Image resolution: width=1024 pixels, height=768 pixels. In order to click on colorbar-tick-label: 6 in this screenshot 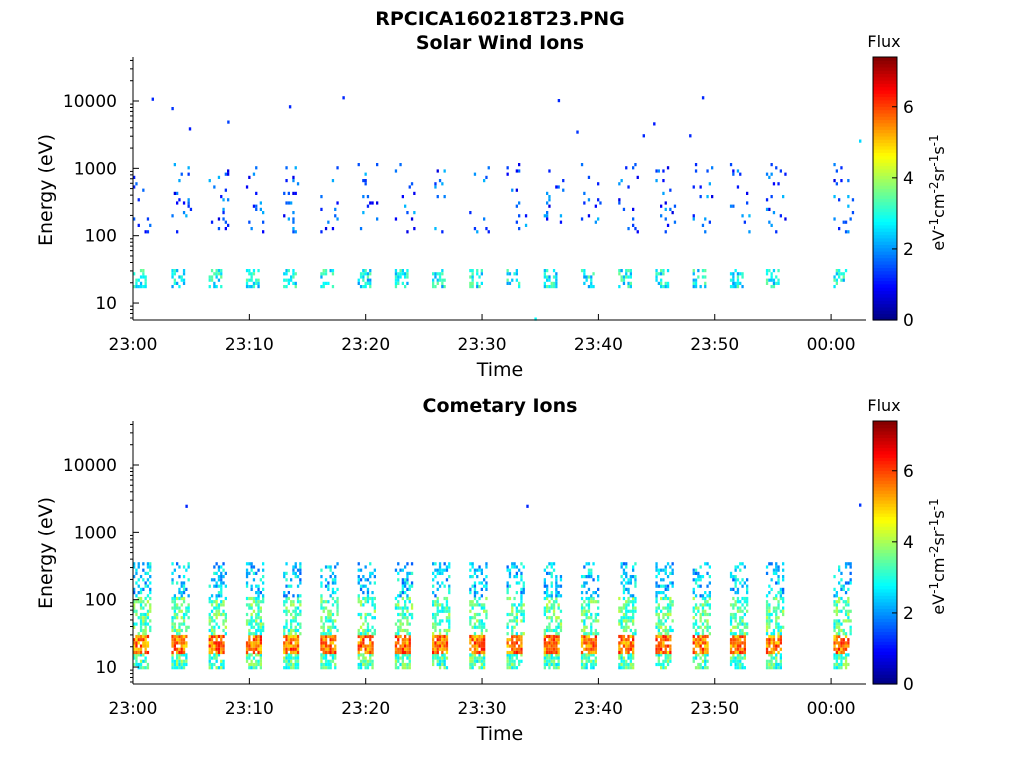, I will do `click(908, 108)`.